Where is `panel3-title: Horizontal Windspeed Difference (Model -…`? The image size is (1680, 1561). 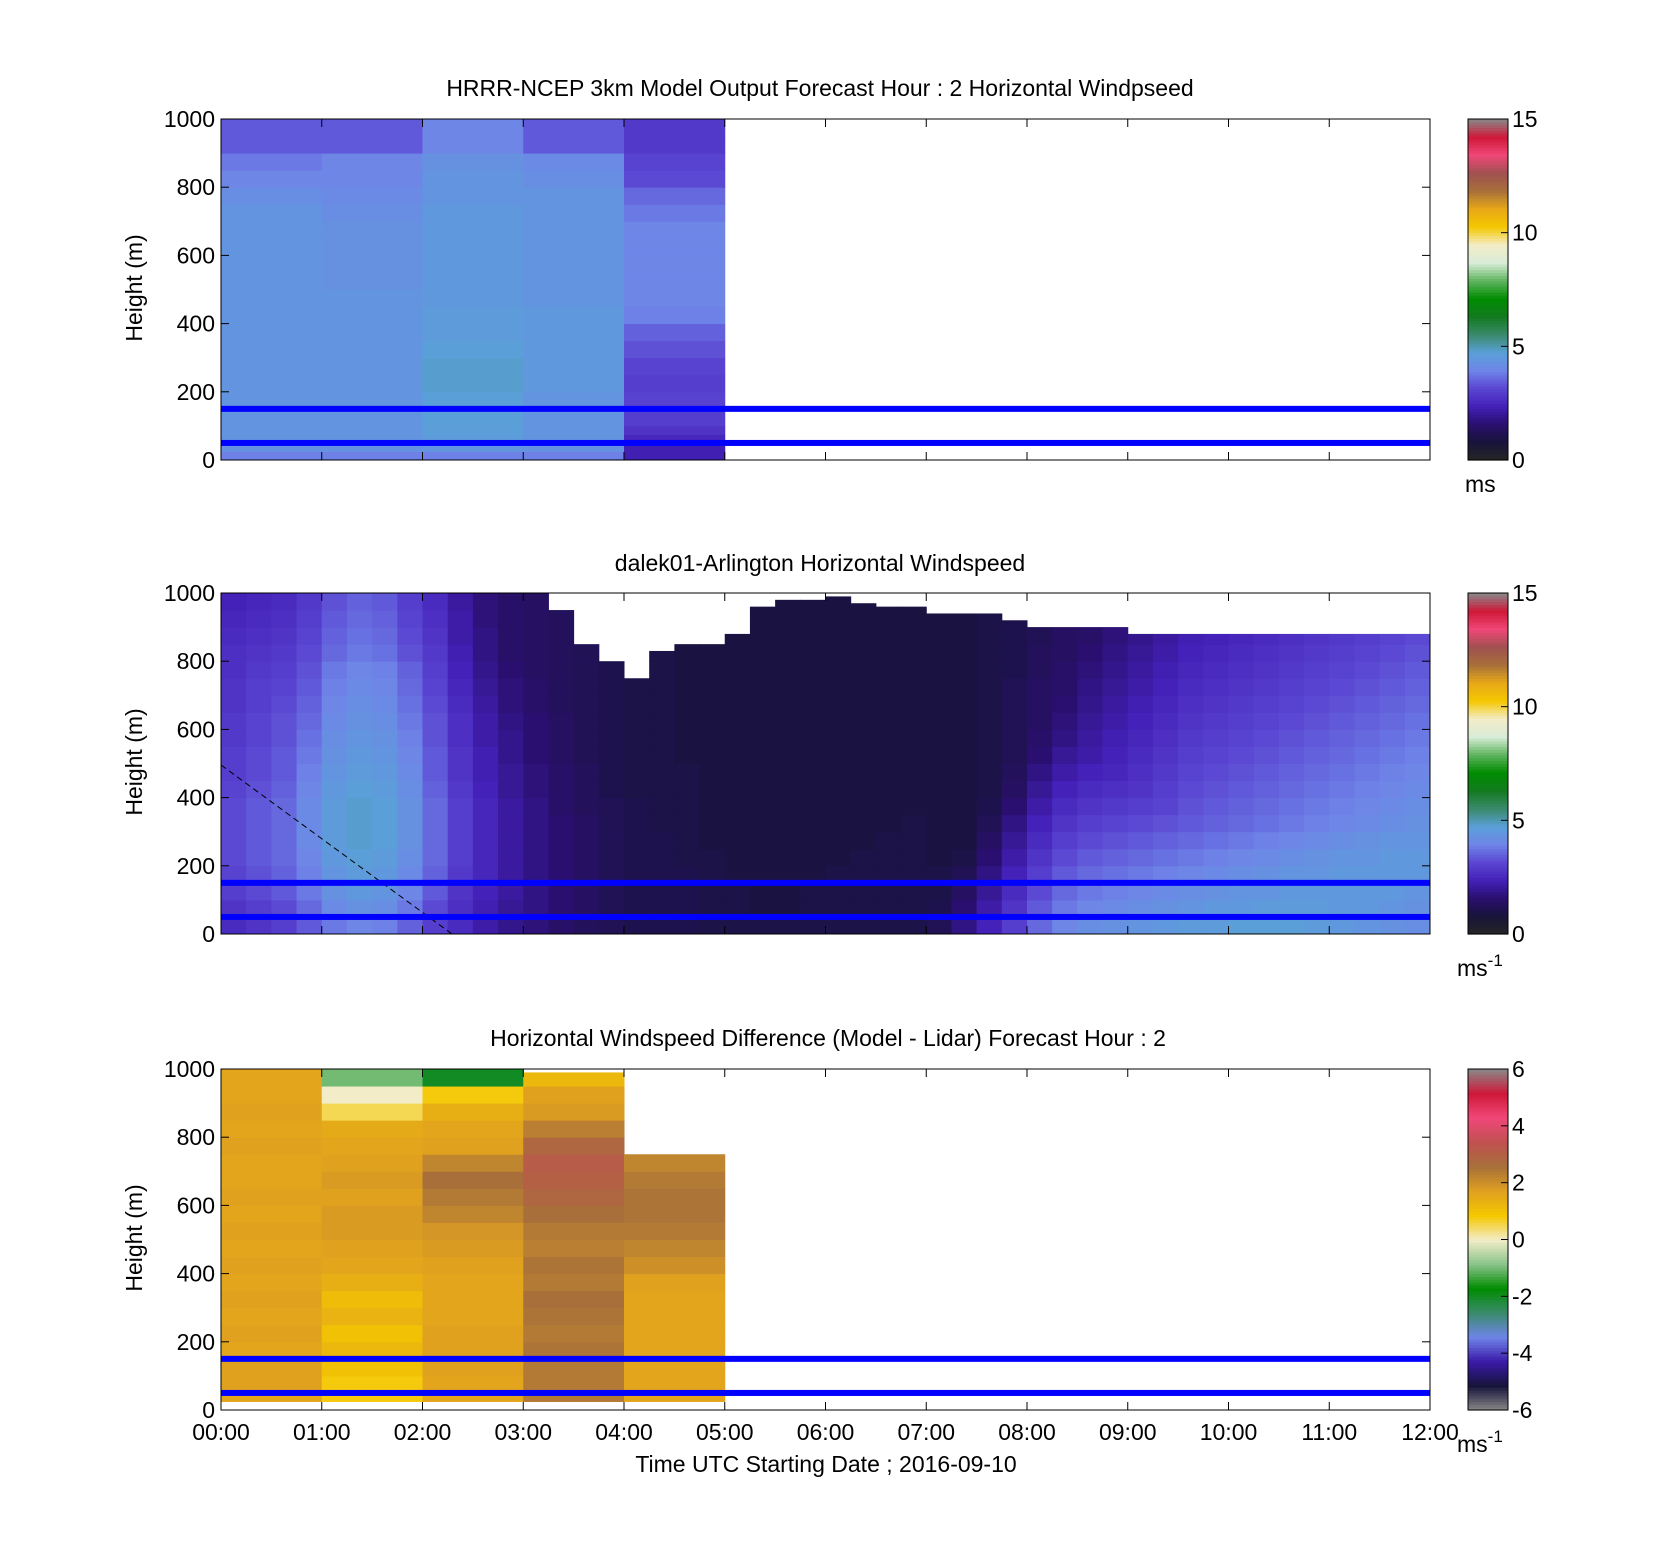 panel3-title: Horizontal Windspeed Difference (Model -… is located at coordinates (828, 1038).